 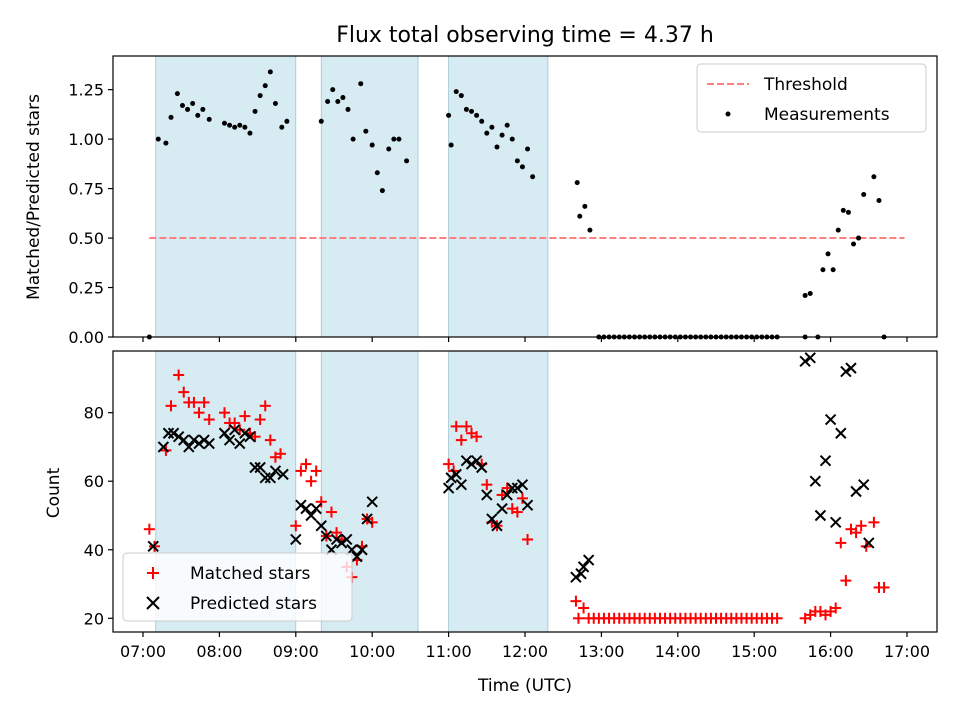 I want to click on y-tick-label: 0.75, so click(x=86, y=189).